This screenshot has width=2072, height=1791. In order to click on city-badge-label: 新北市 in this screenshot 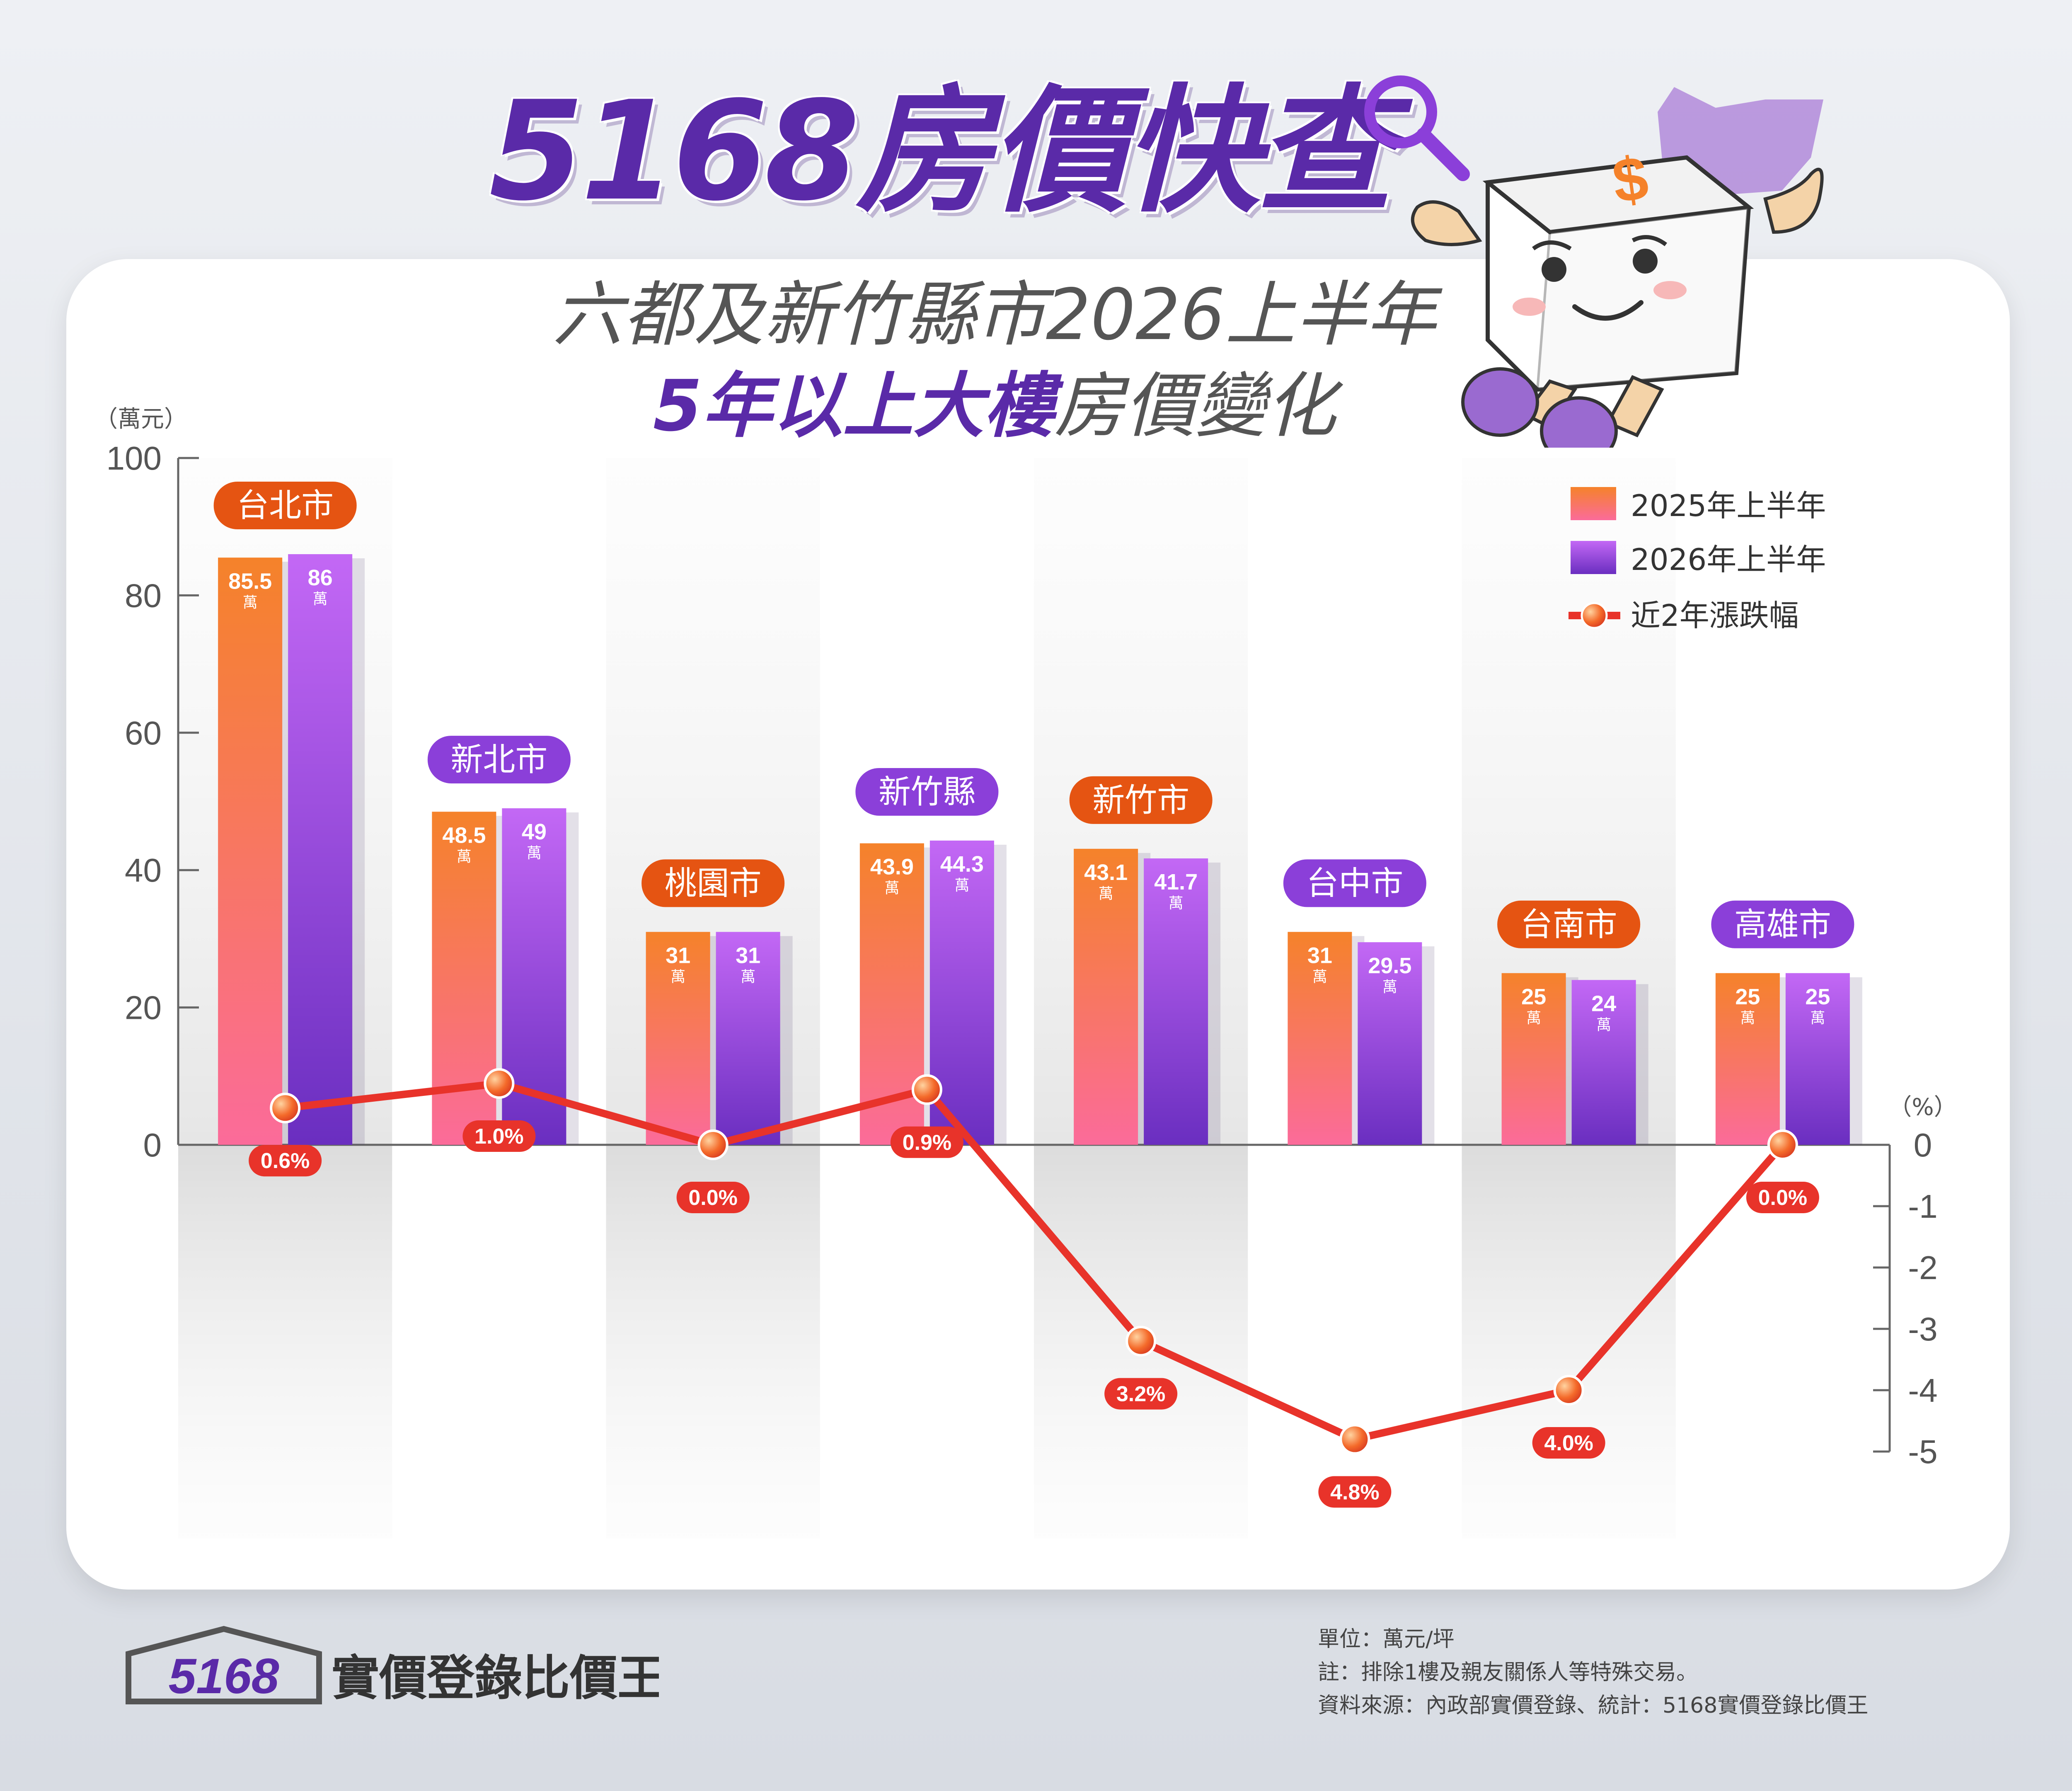, I will do `click(498, 759)`.